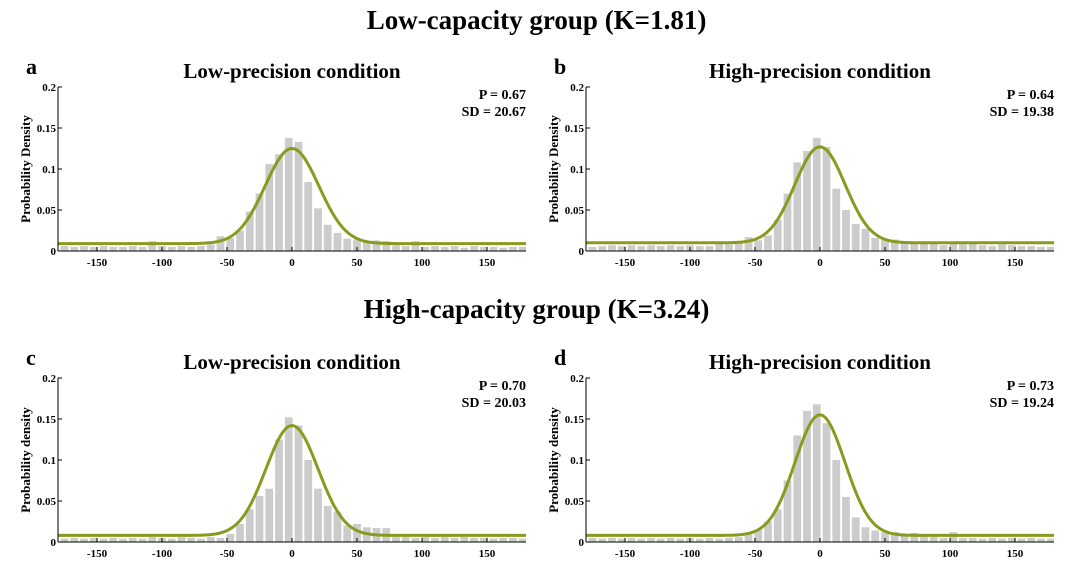 This screenshot has width=1073, height=563. Describe the element at coordinates (49, 170) in the screenshot. I see `y-tick-label: 0.1` at that location.